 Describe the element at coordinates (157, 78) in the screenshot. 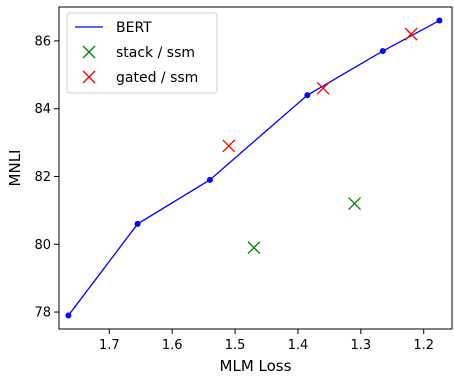

I see `legend-label: gated / ssm` at that location.